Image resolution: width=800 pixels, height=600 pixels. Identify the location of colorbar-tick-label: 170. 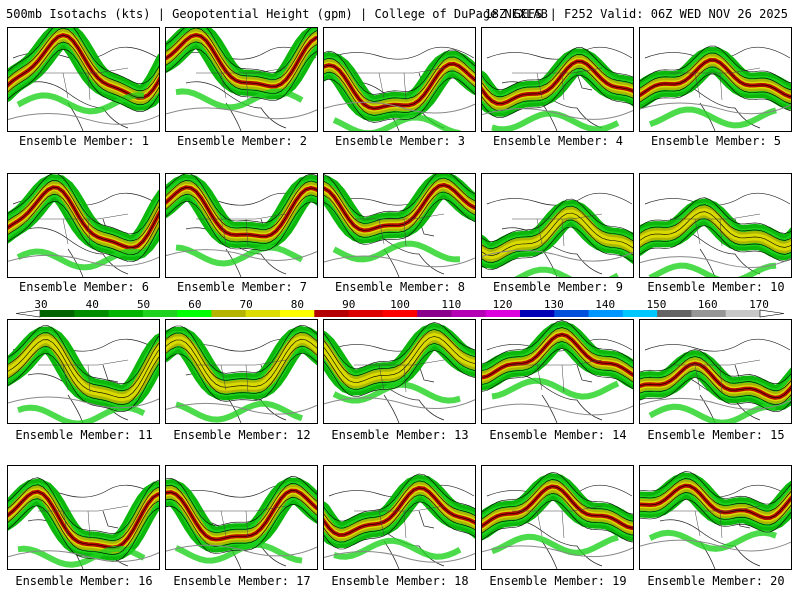
(759, 304).